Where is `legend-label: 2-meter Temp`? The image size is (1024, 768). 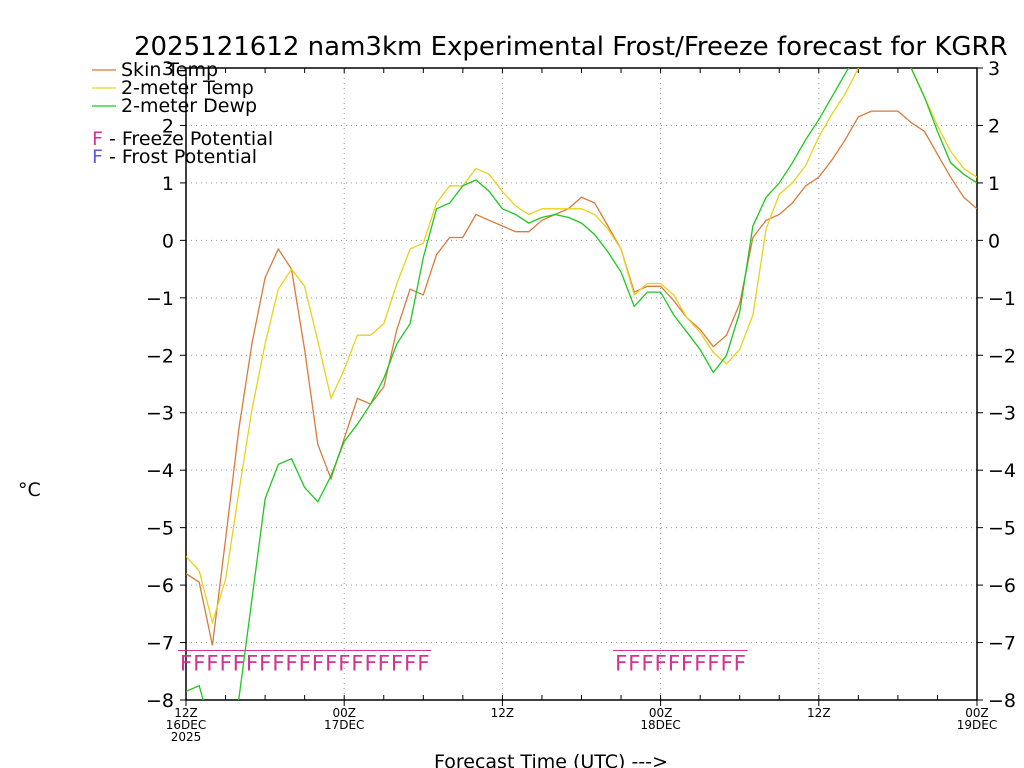
legend-label: 2-meter Temp is located at coordinates (187, 88).